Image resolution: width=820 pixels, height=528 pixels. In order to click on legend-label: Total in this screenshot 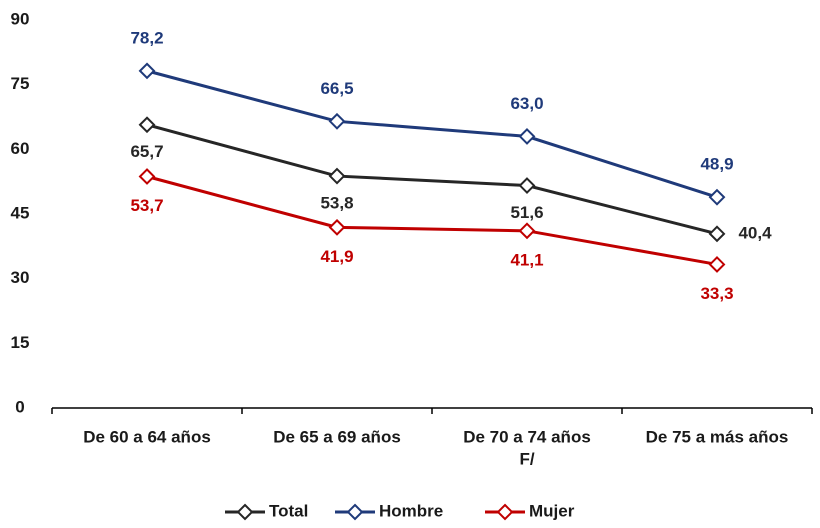, I will do `click(288, 510)`.